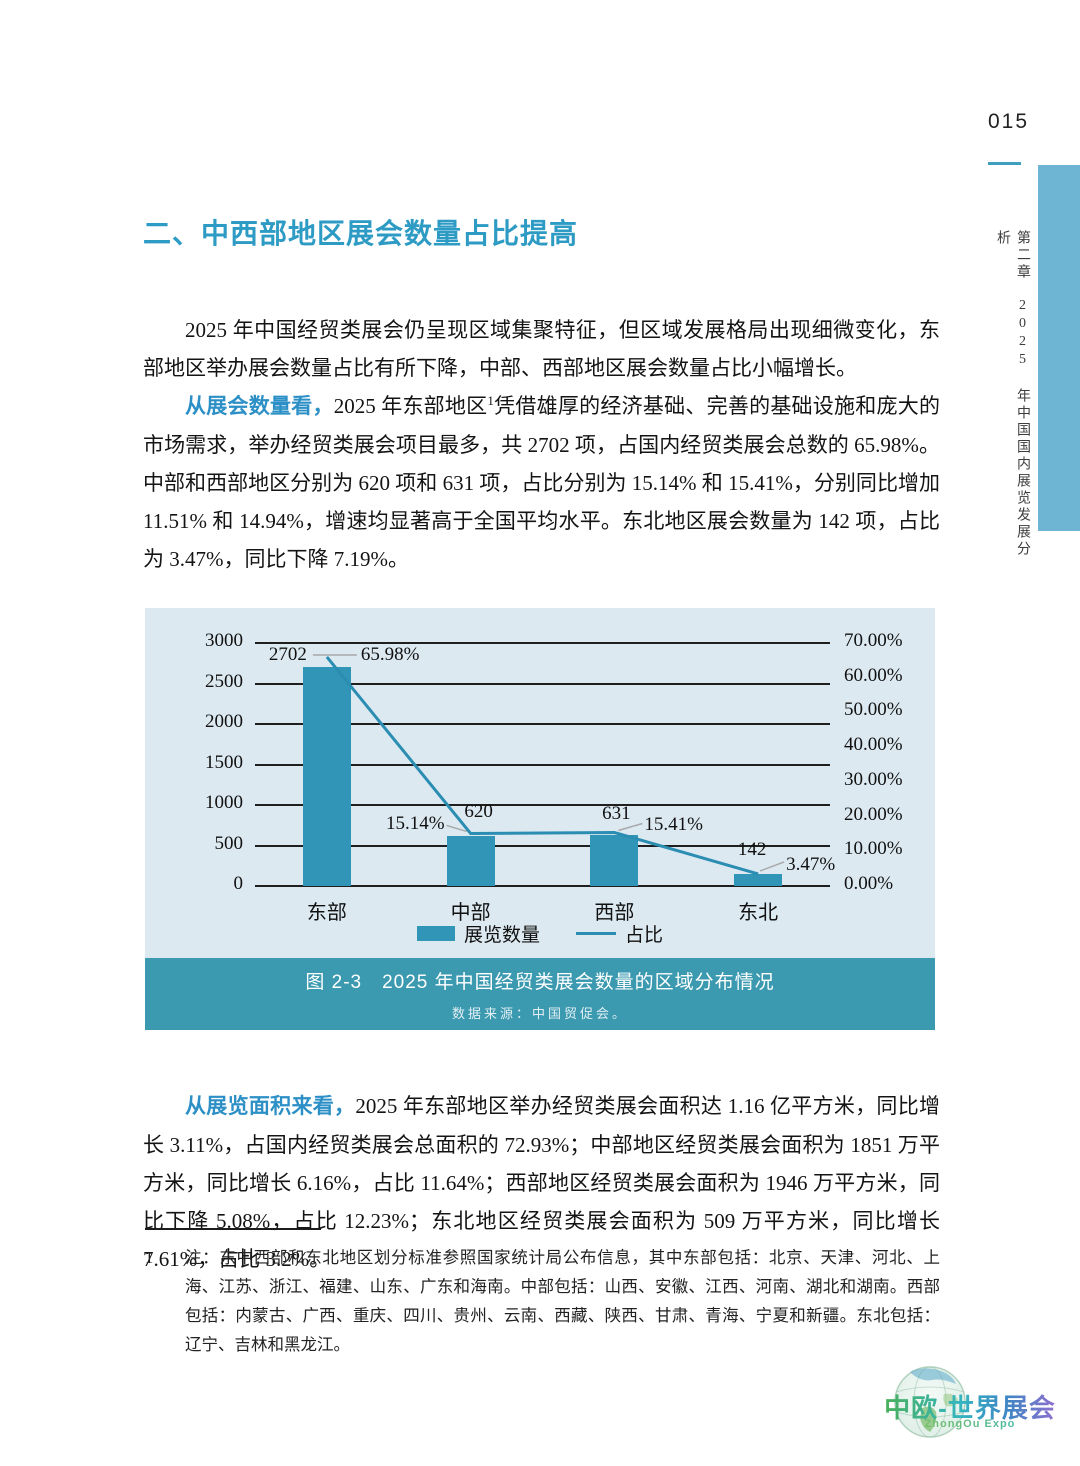 The width and height of the screenshot is (1080, 1466). I want to click on y-axis-tick-label: 0, so click(238, 883).